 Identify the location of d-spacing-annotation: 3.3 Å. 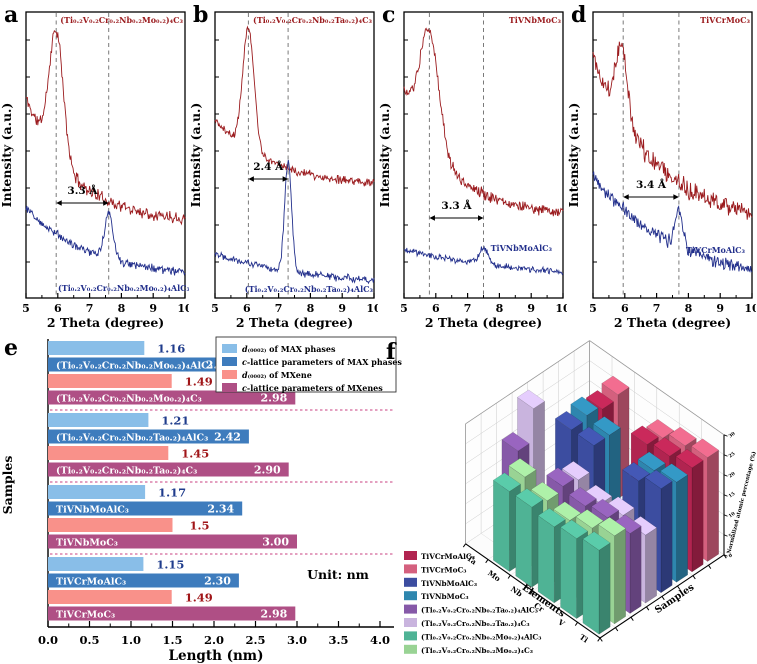
(82, 190).